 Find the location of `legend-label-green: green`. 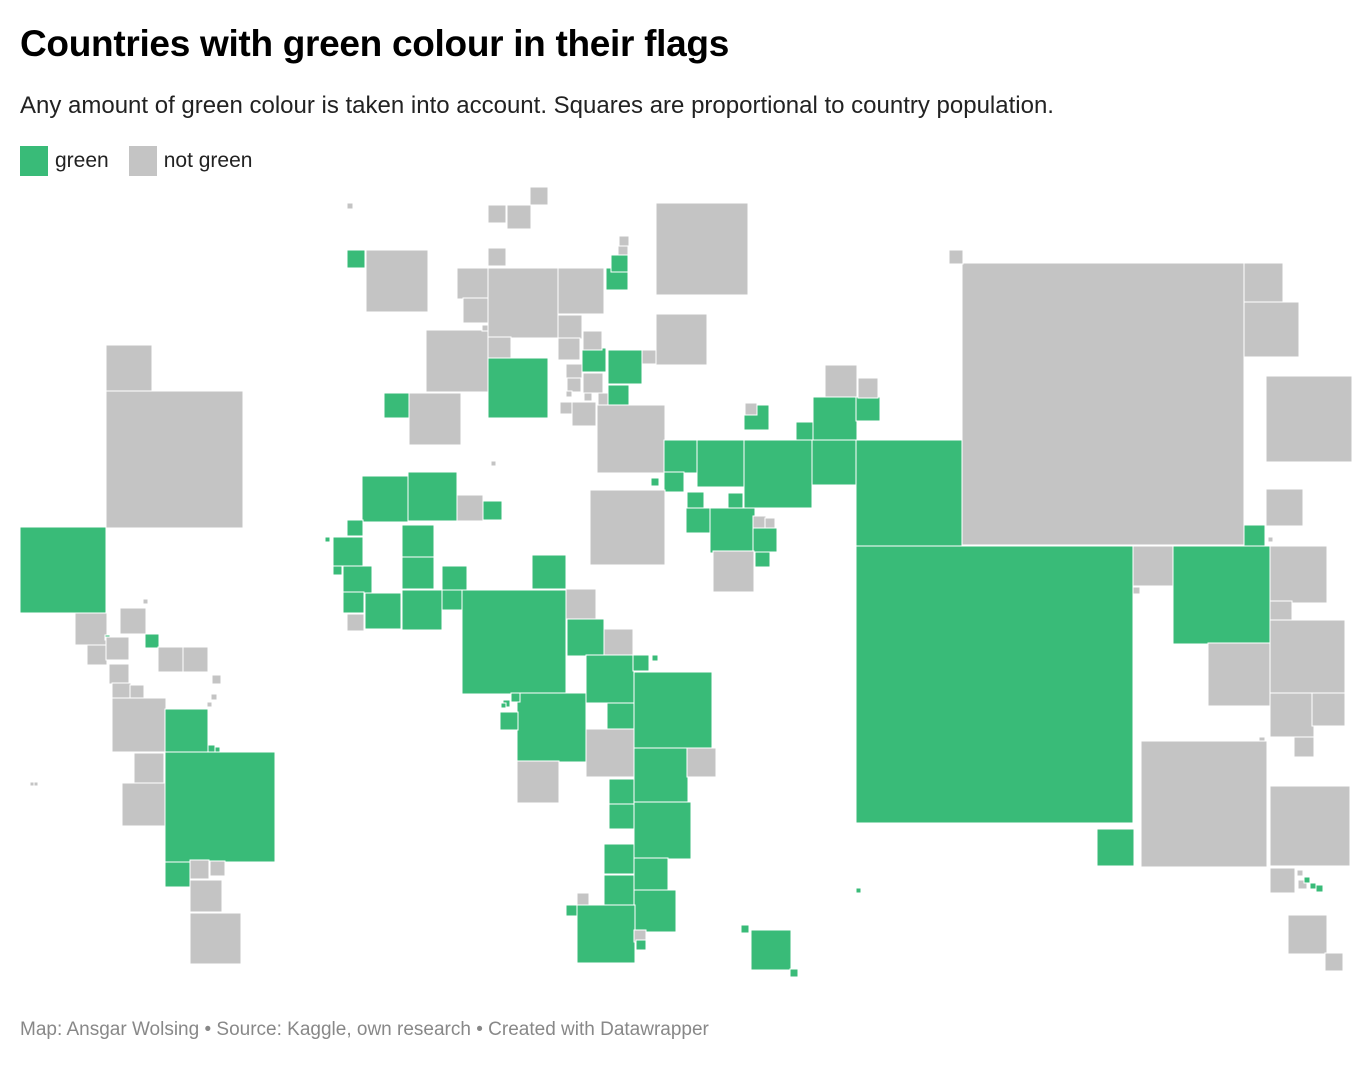

legend-label-green: green is located at coordinates (82, 160).